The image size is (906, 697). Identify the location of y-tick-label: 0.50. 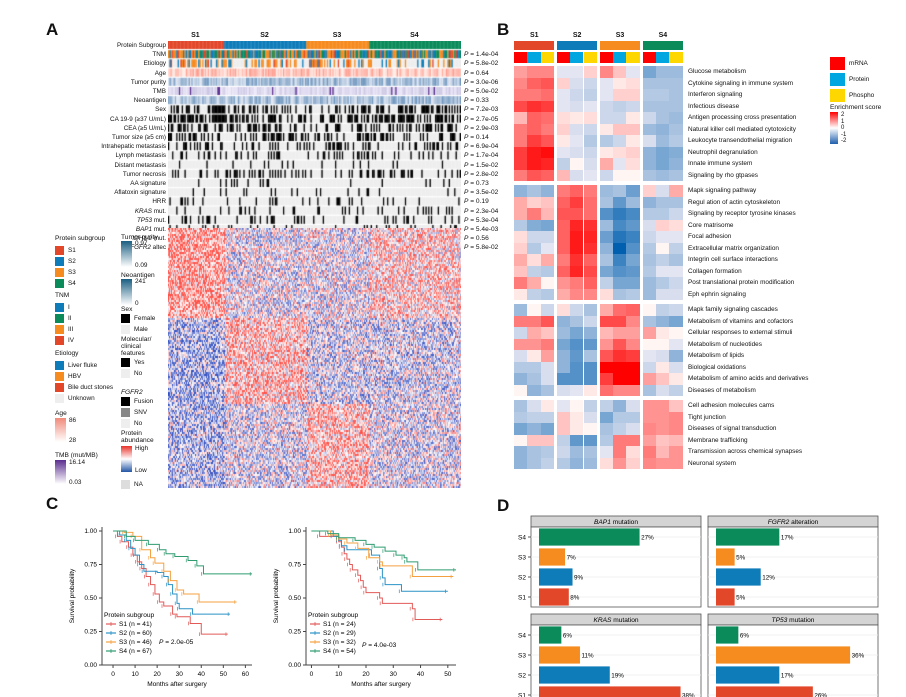
(90, 598).